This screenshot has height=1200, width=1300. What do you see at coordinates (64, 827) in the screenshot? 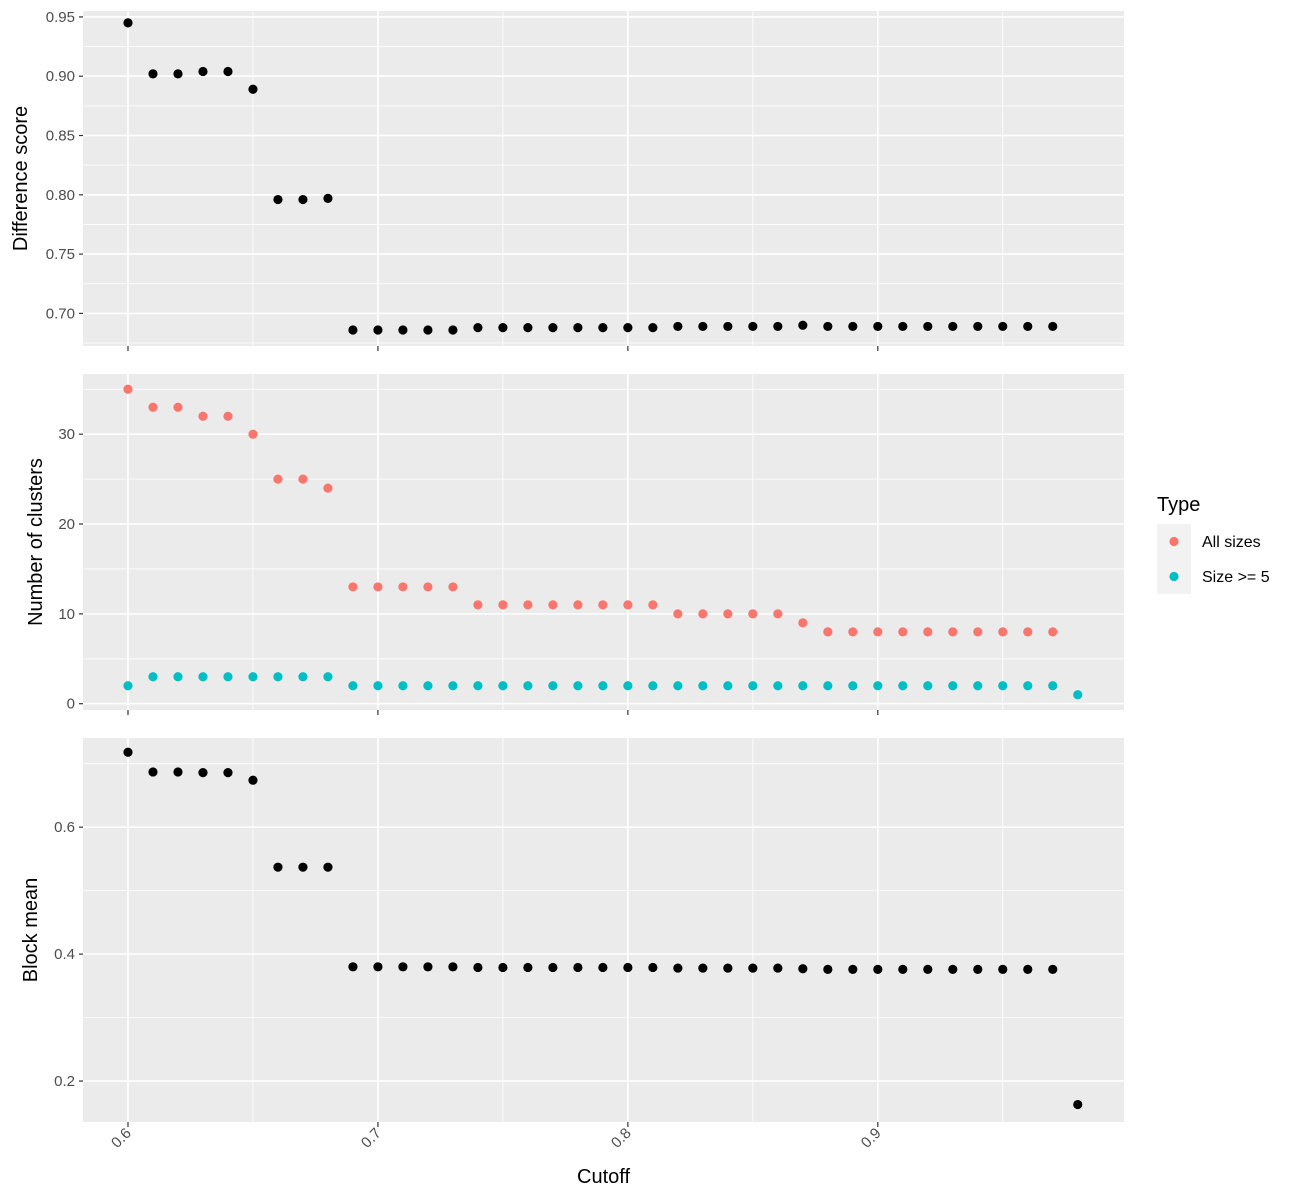
I see `y-tick-label: 0.6` at bounding box center [64, 827].